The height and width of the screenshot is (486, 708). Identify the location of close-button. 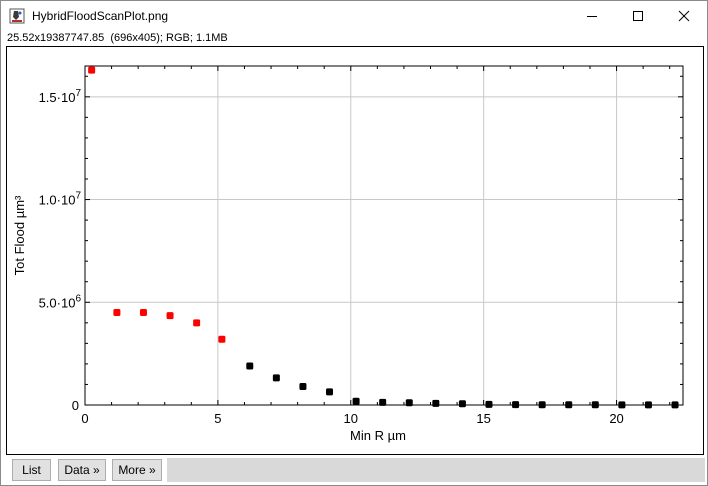
(684, 16).